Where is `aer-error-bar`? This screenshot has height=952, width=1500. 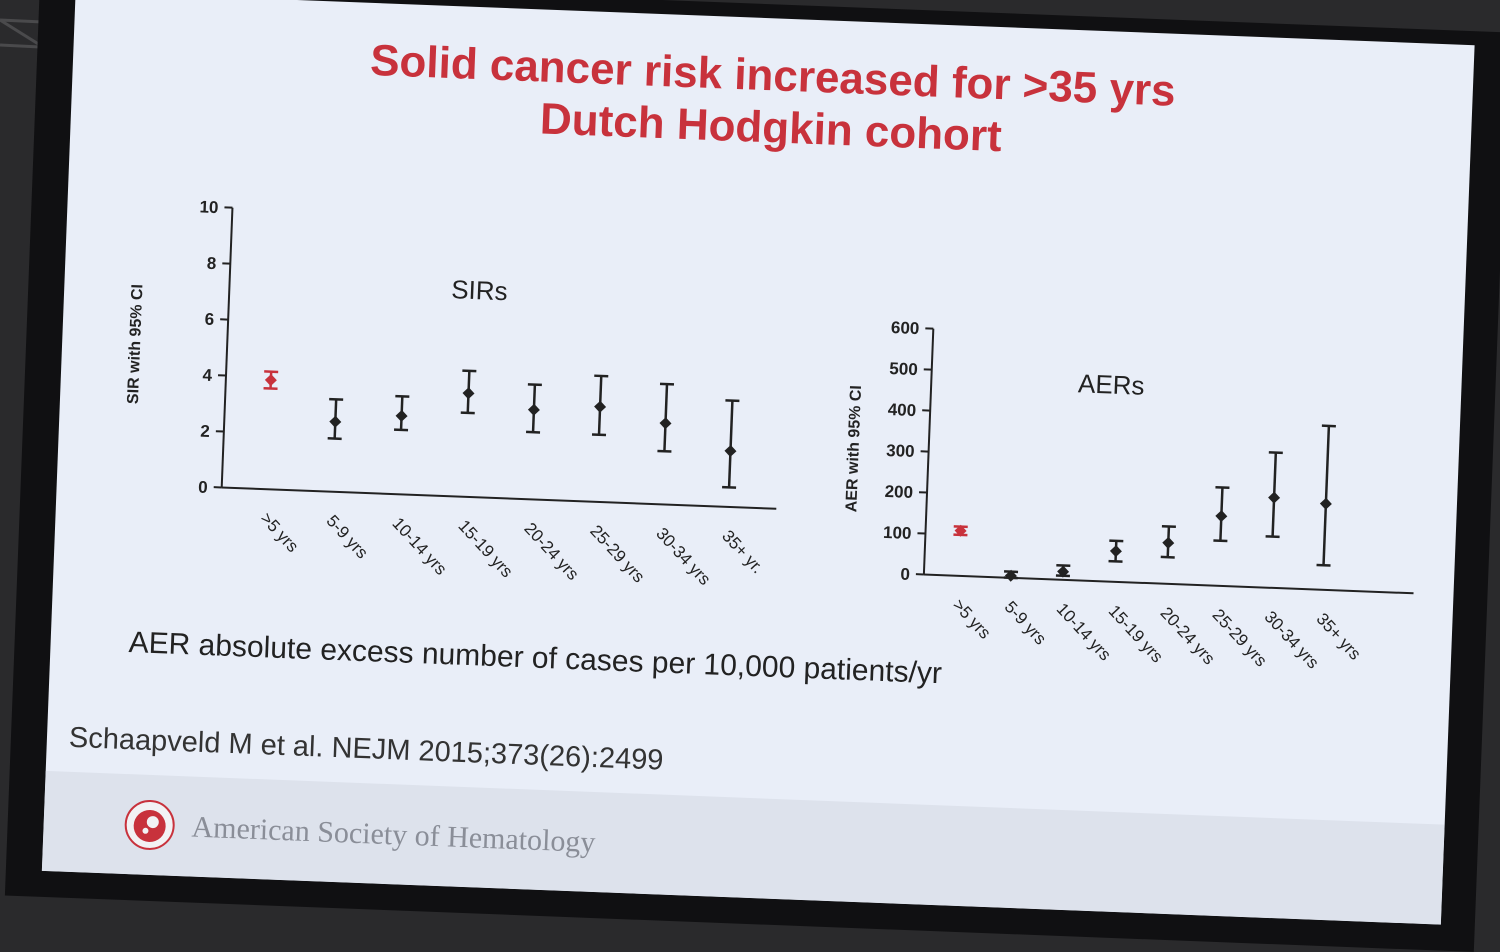
aer-error-bar is located at coordinates (1326, 495).